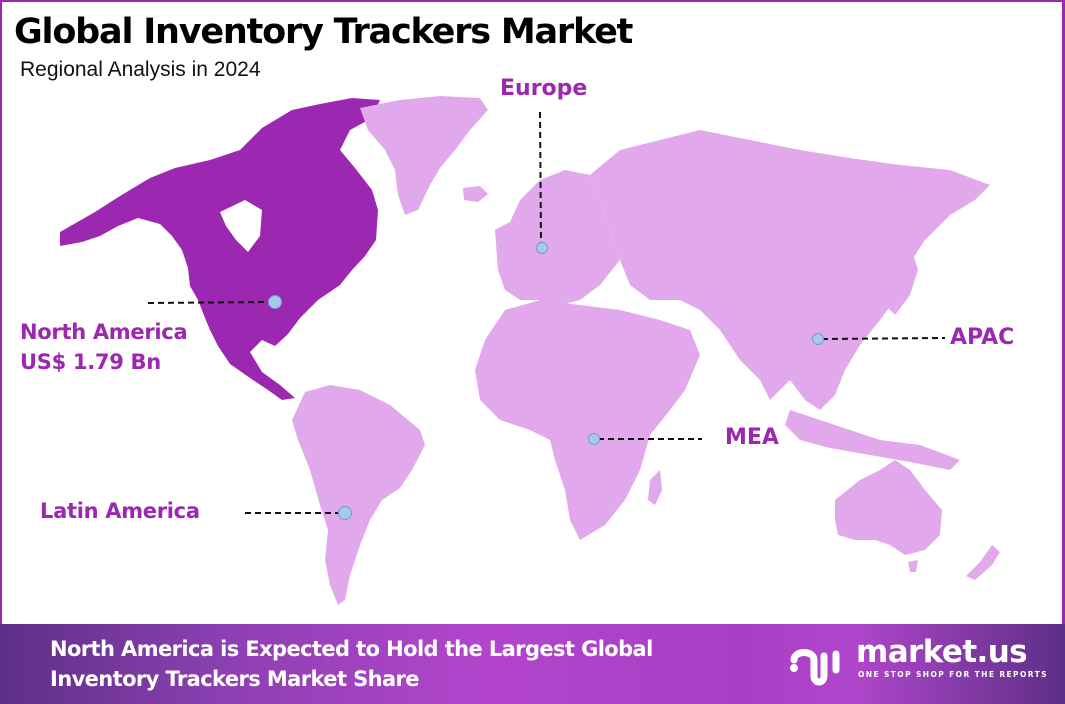 This screenshot has width=1065, height=704. What do you see at coordinates (818, 339) in the screenshot?
I see `marker-apac` at bounding box center [818, 339].